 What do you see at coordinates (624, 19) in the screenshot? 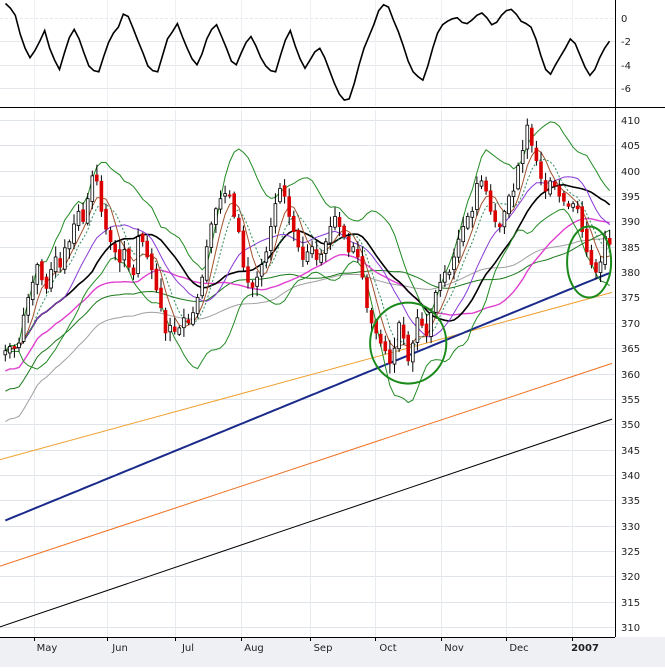
I see `indicator-tick-label: 0` at bounding box center [624, 19].